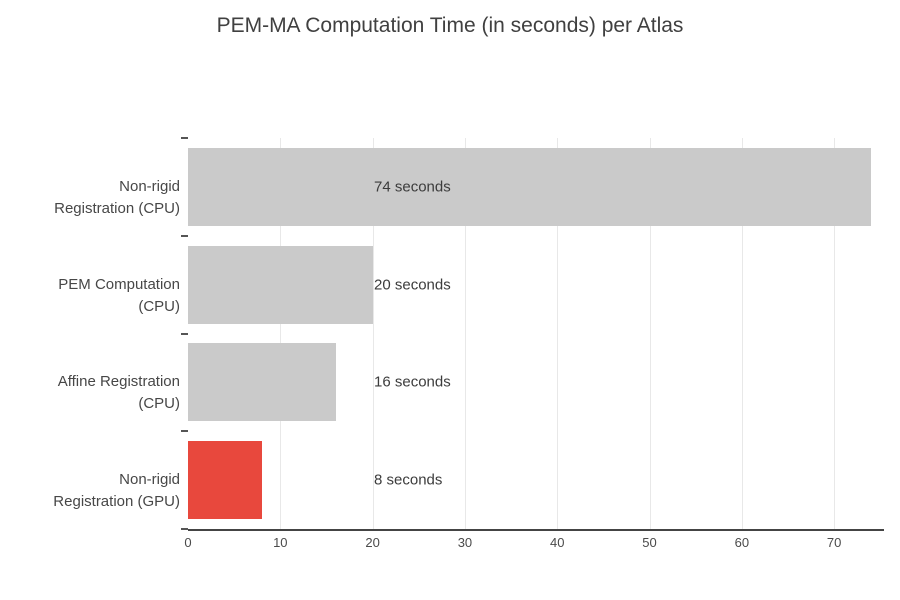 This screenshot has height=600, width=900. Describe the element at coordinates (95, 198) in the screenshot. I see `y-category-label: Non-rigid Registration (CPU)` at that location.